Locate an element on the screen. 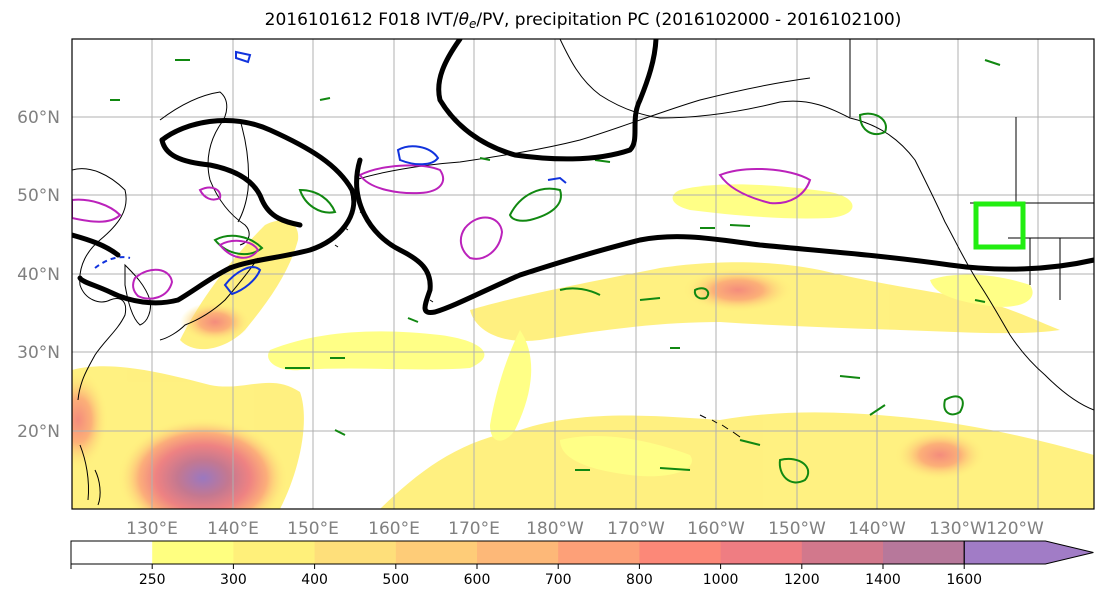 The image size is (1105, 603). lat-label-40n: 40°N is located at coordinates (38, 275).